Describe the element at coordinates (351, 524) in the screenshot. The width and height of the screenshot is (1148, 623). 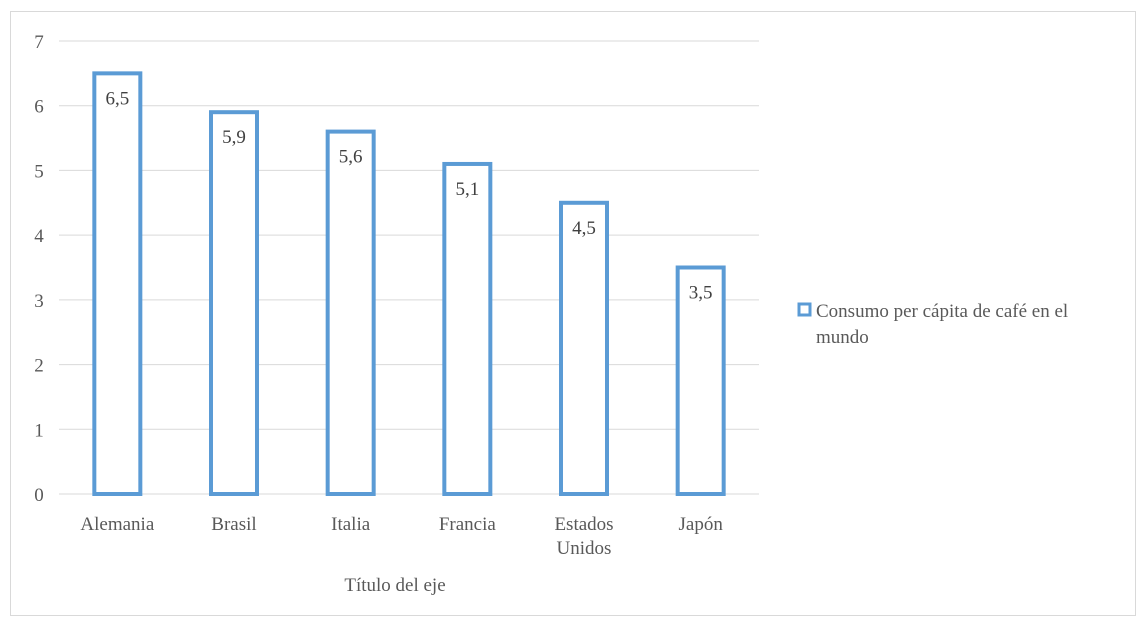
I see `x-tick-label: Italia` at that location.